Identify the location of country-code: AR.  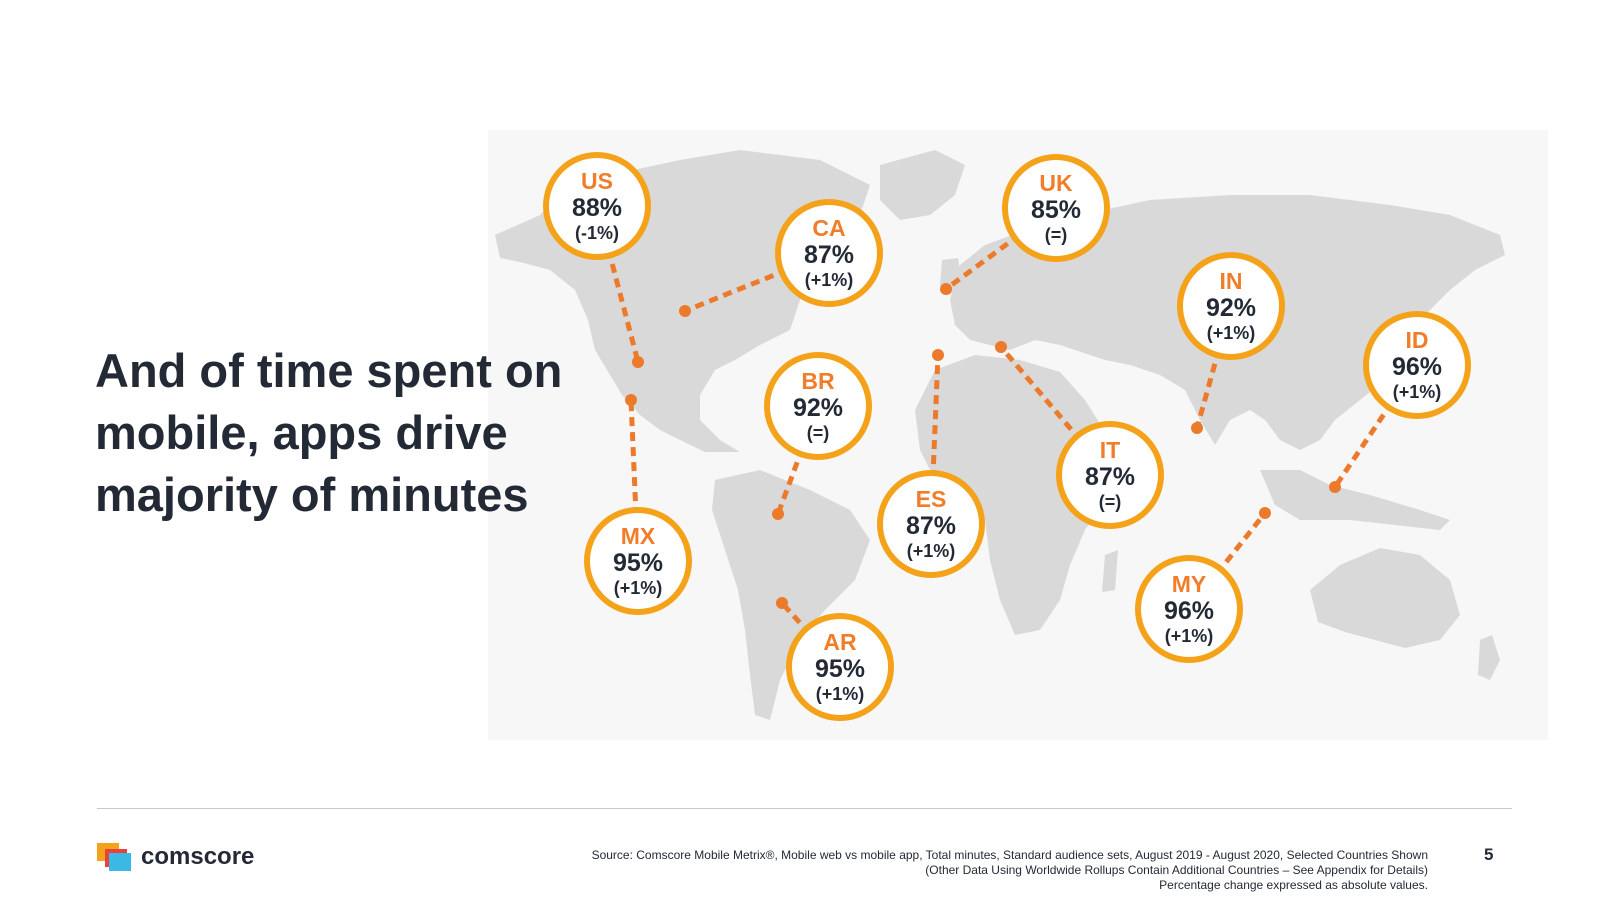
(840, 642).